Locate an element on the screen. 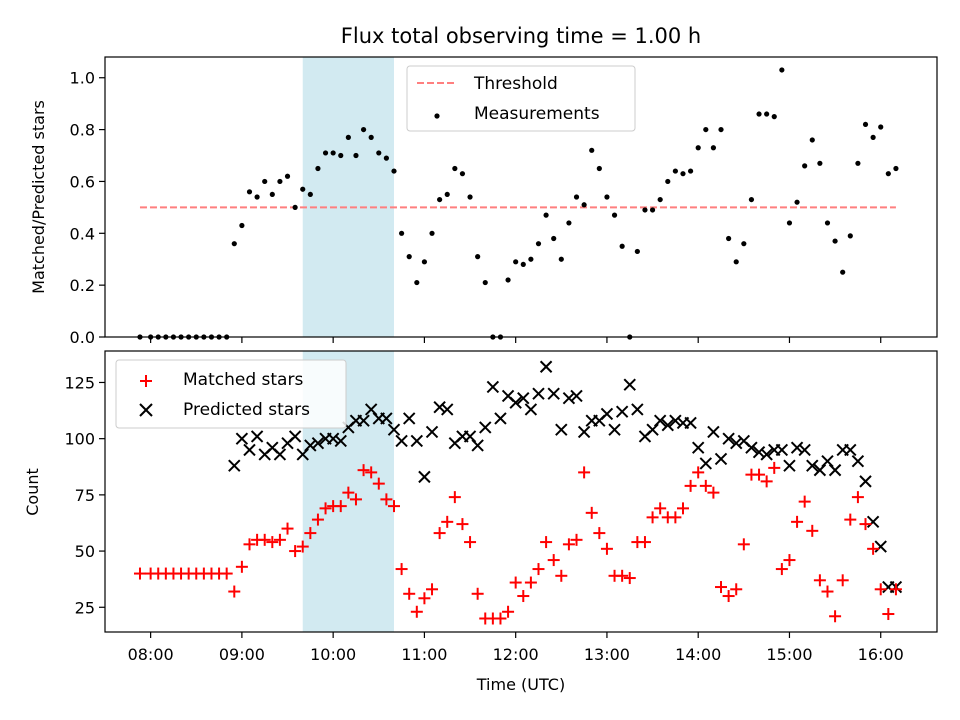  observing-window-span is located at coordinates (348, 197).